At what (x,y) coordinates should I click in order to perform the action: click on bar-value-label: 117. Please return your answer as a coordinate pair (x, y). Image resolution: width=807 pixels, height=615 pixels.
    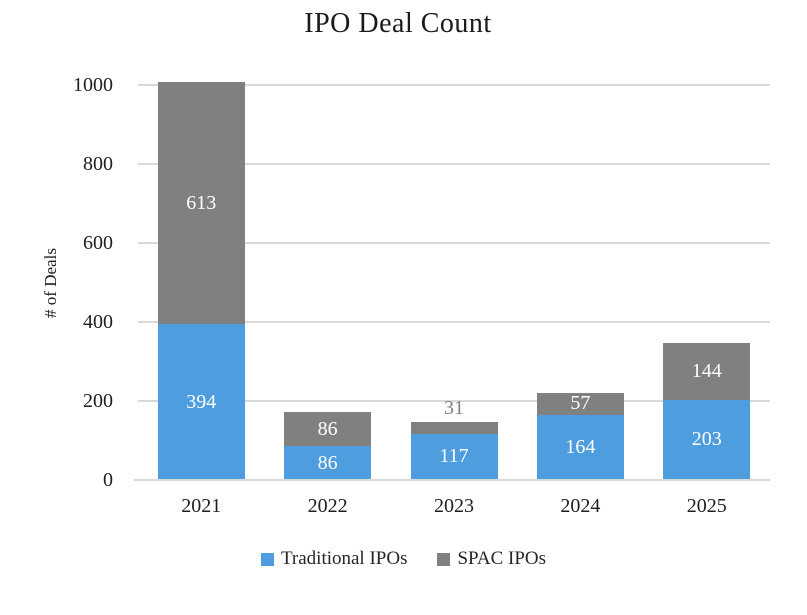
    Looking at the image, I should click on (454, 456).